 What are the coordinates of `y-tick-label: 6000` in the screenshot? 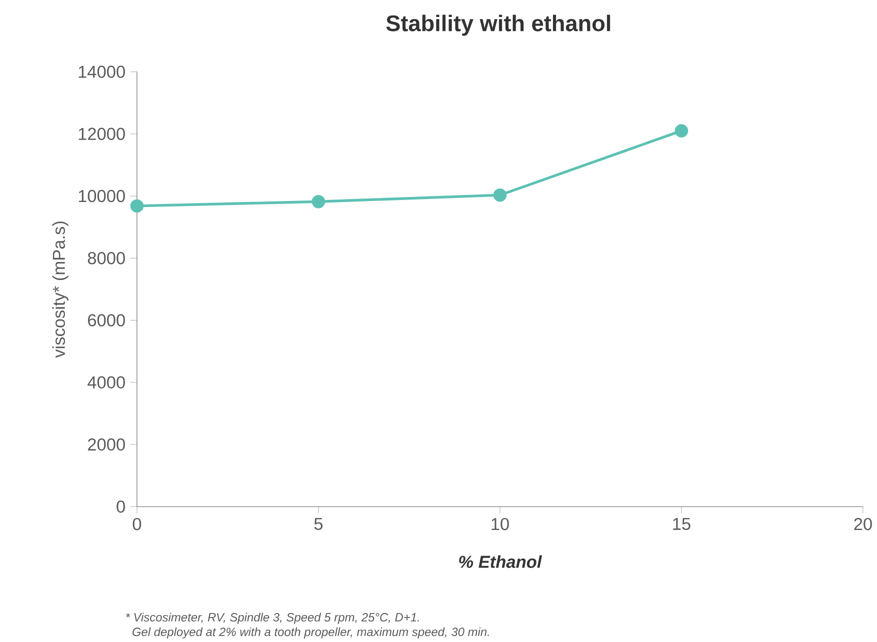 It's located at (106, 320).